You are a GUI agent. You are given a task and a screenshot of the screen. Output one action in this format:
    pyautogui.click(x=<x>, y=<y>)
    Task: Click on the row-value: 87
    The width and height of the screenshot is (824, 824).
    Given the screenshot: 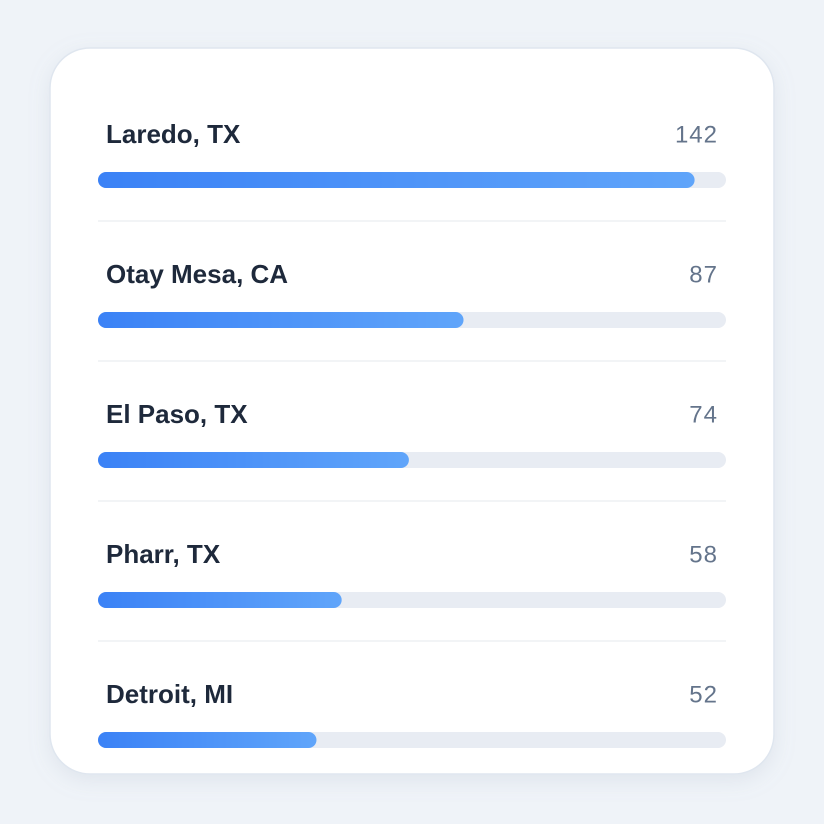 What is the action you would take?
    pyautogui.click(x=703, y=274)
    